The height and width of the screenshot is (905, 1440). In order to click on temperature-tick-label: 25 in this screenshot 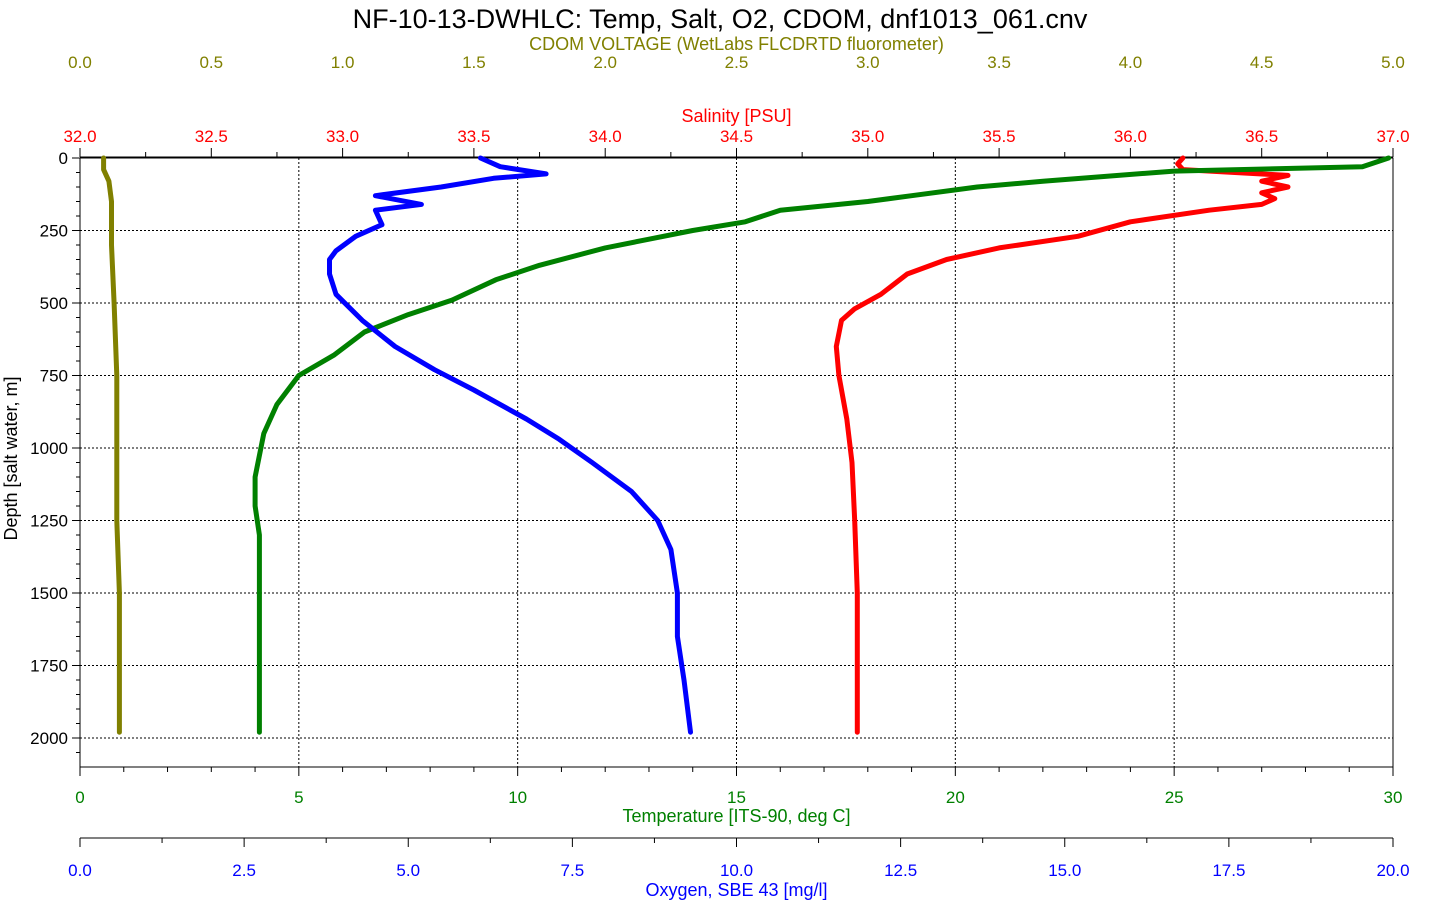, I will do `click(1174, 797)`.